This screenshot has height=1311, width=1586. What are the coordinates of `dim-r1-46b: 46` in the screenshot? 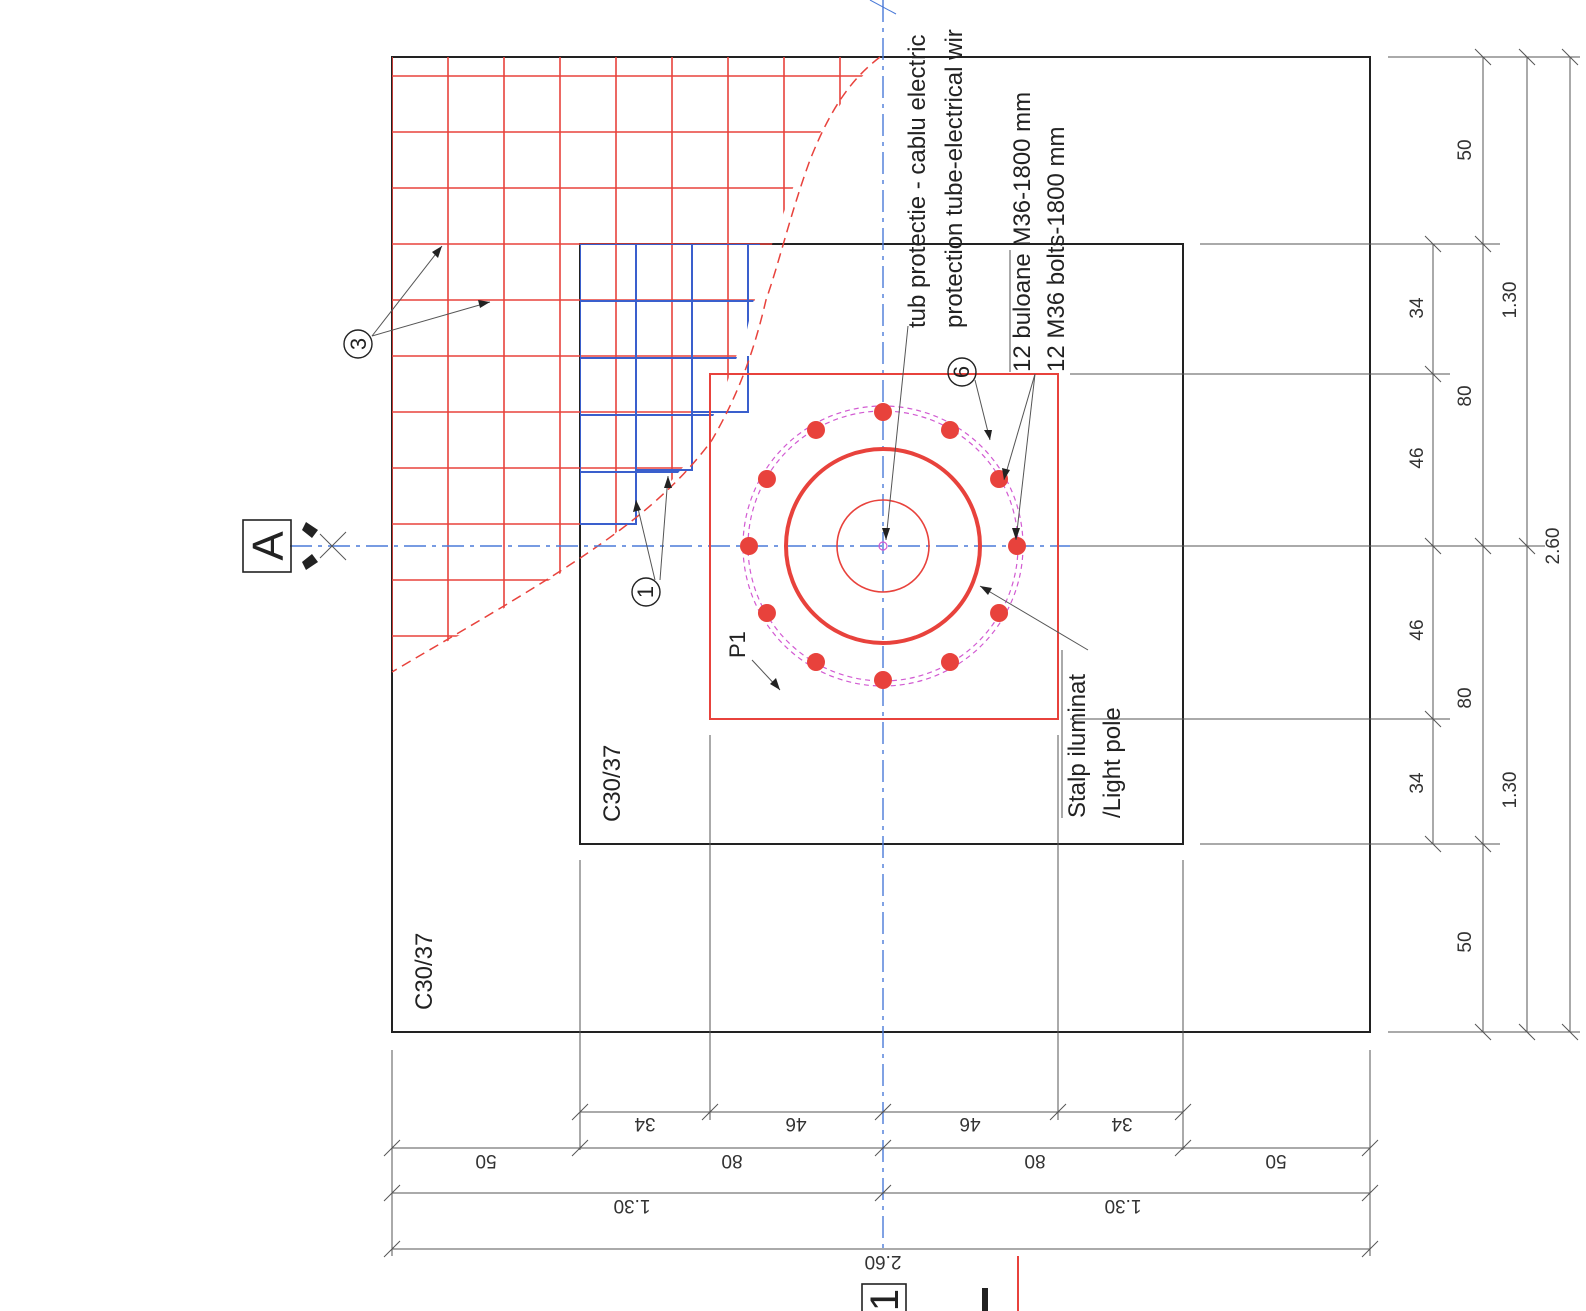 It's located at (1417, 629).